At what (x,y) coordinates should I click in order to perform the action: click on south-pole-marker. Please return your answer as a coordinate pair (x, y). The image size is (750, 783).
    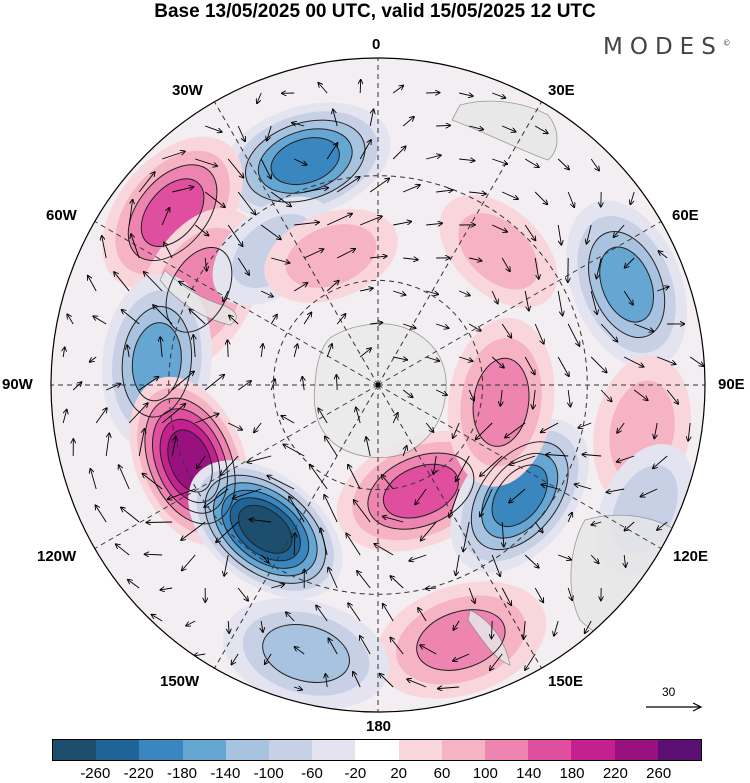
    Looking at the image, I should click on (378, 385).